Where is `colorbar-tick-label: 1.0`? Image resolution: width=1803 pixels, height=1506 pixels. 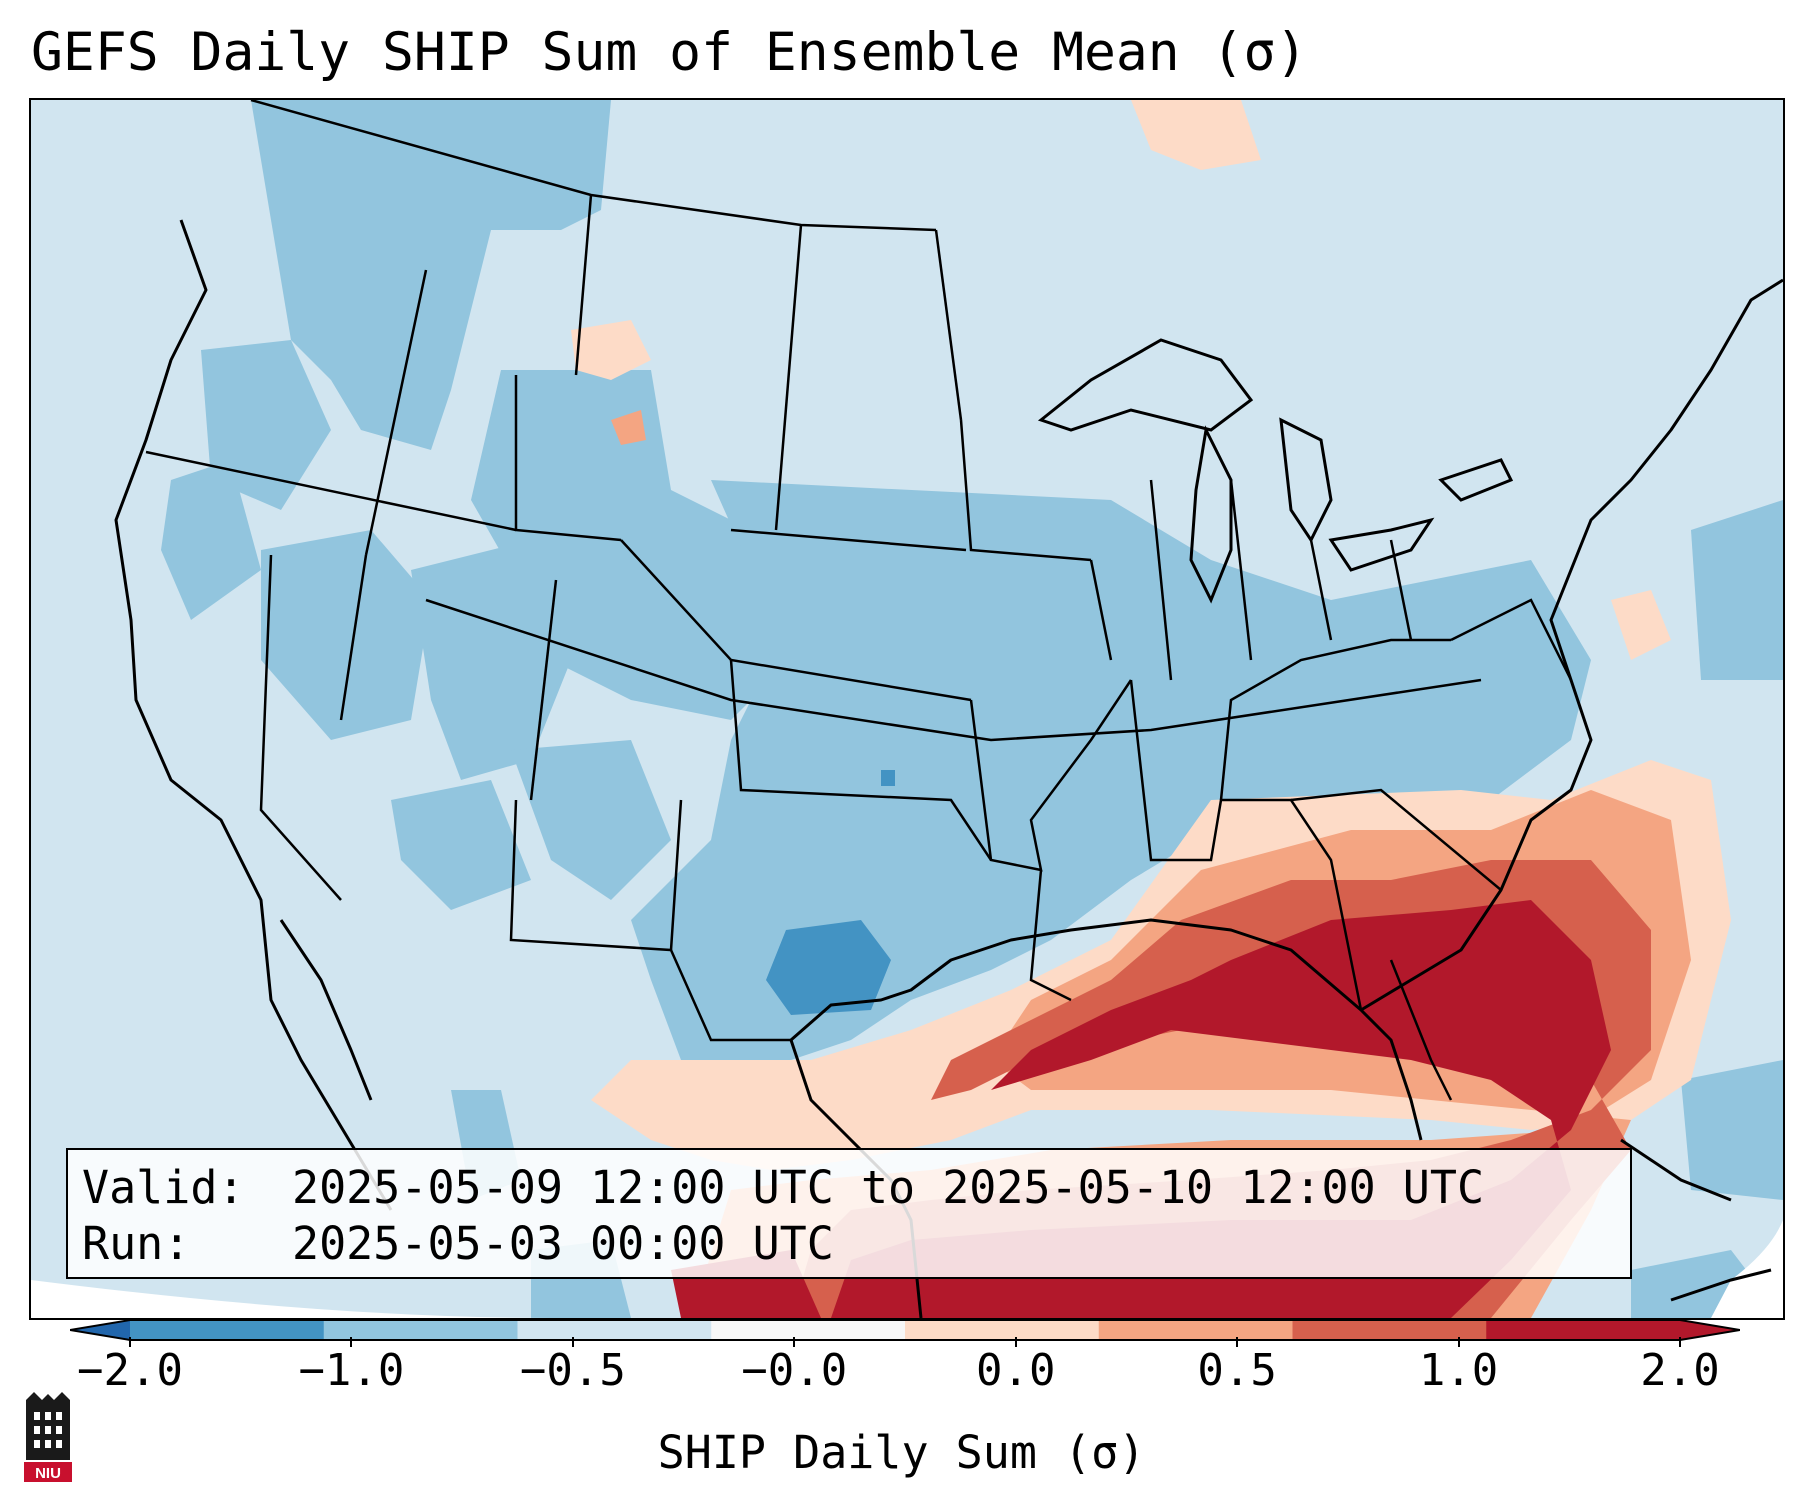 colorbar-tick-label: 1.0 is located at coordinates (1458, 1370).